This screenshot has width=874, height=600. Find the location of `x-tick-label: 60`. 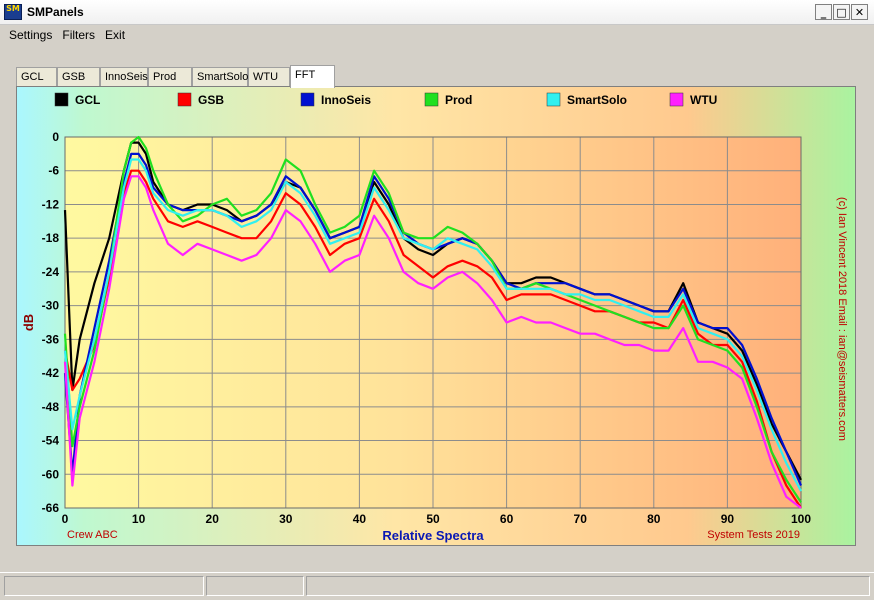

x-tick-label: 60 is located at coordinates (507, 519).